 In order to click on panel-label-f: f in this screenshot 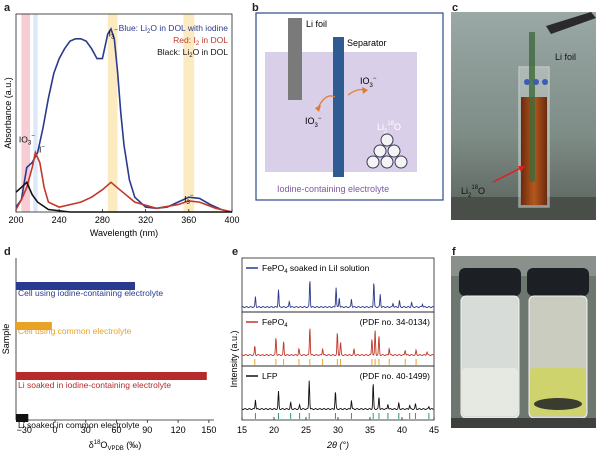, I will do `click(454, 252)`.